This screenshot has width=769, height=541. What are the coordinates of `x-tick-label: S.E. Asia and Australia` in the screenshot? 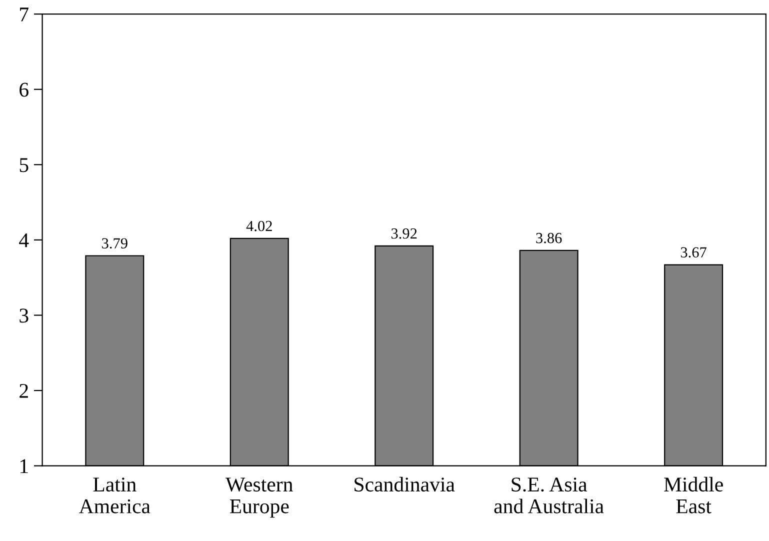 It's located at (549, 496).